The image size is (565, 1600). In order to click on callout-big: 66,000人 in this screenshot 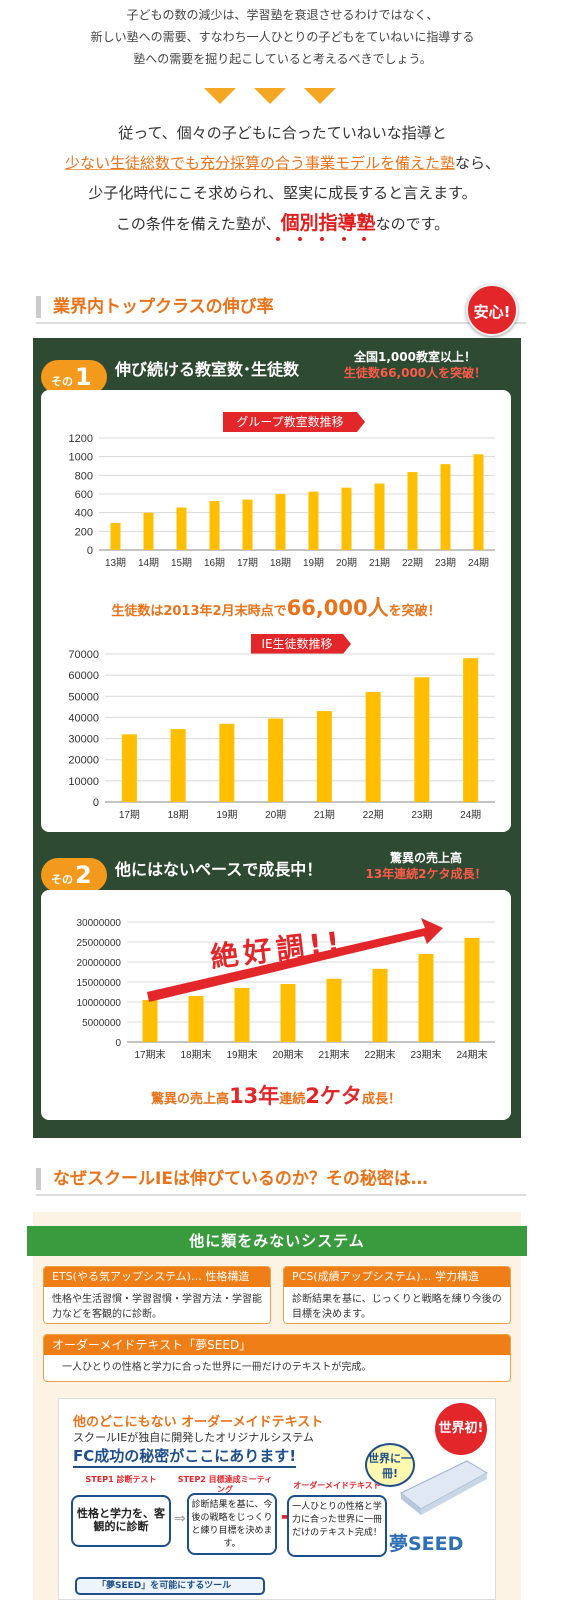, I will do `click(337, 608)`.